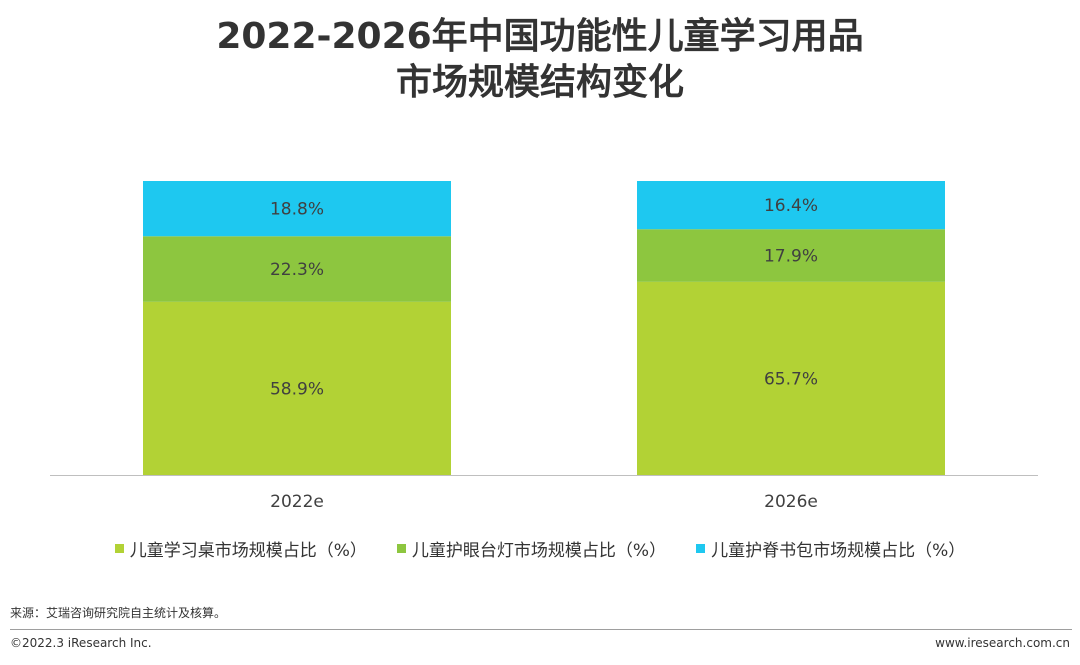  I want to click on data-label-2026e-series-2: 16.4%, so click(791, 206).